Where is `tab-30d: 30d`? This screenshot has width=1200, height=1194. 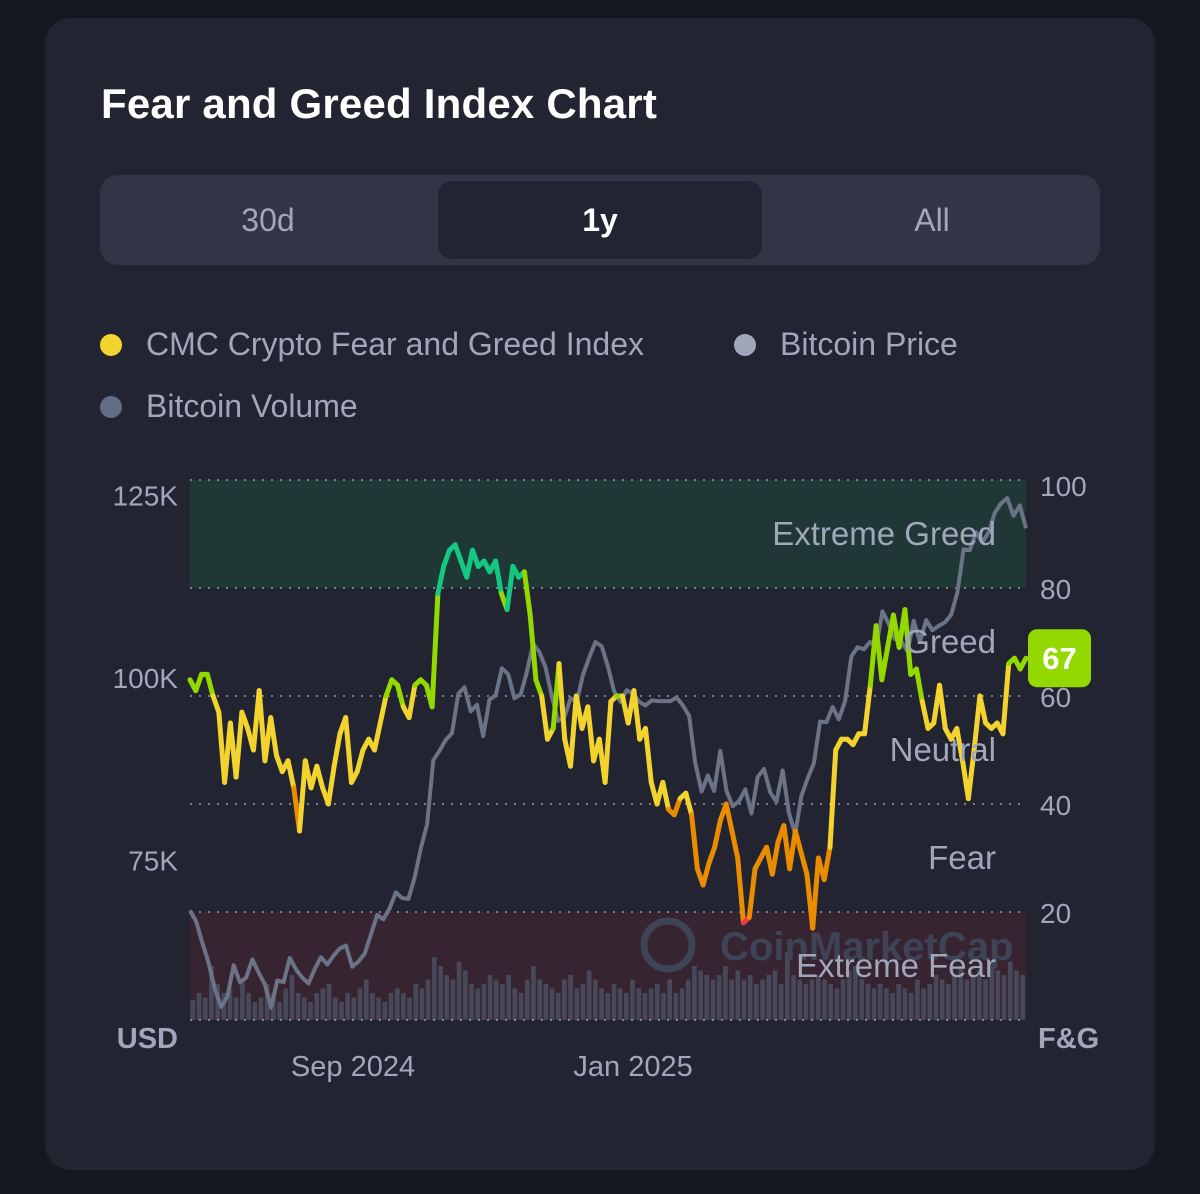 tab-30d: 30d is located at coordinates (268, 219).